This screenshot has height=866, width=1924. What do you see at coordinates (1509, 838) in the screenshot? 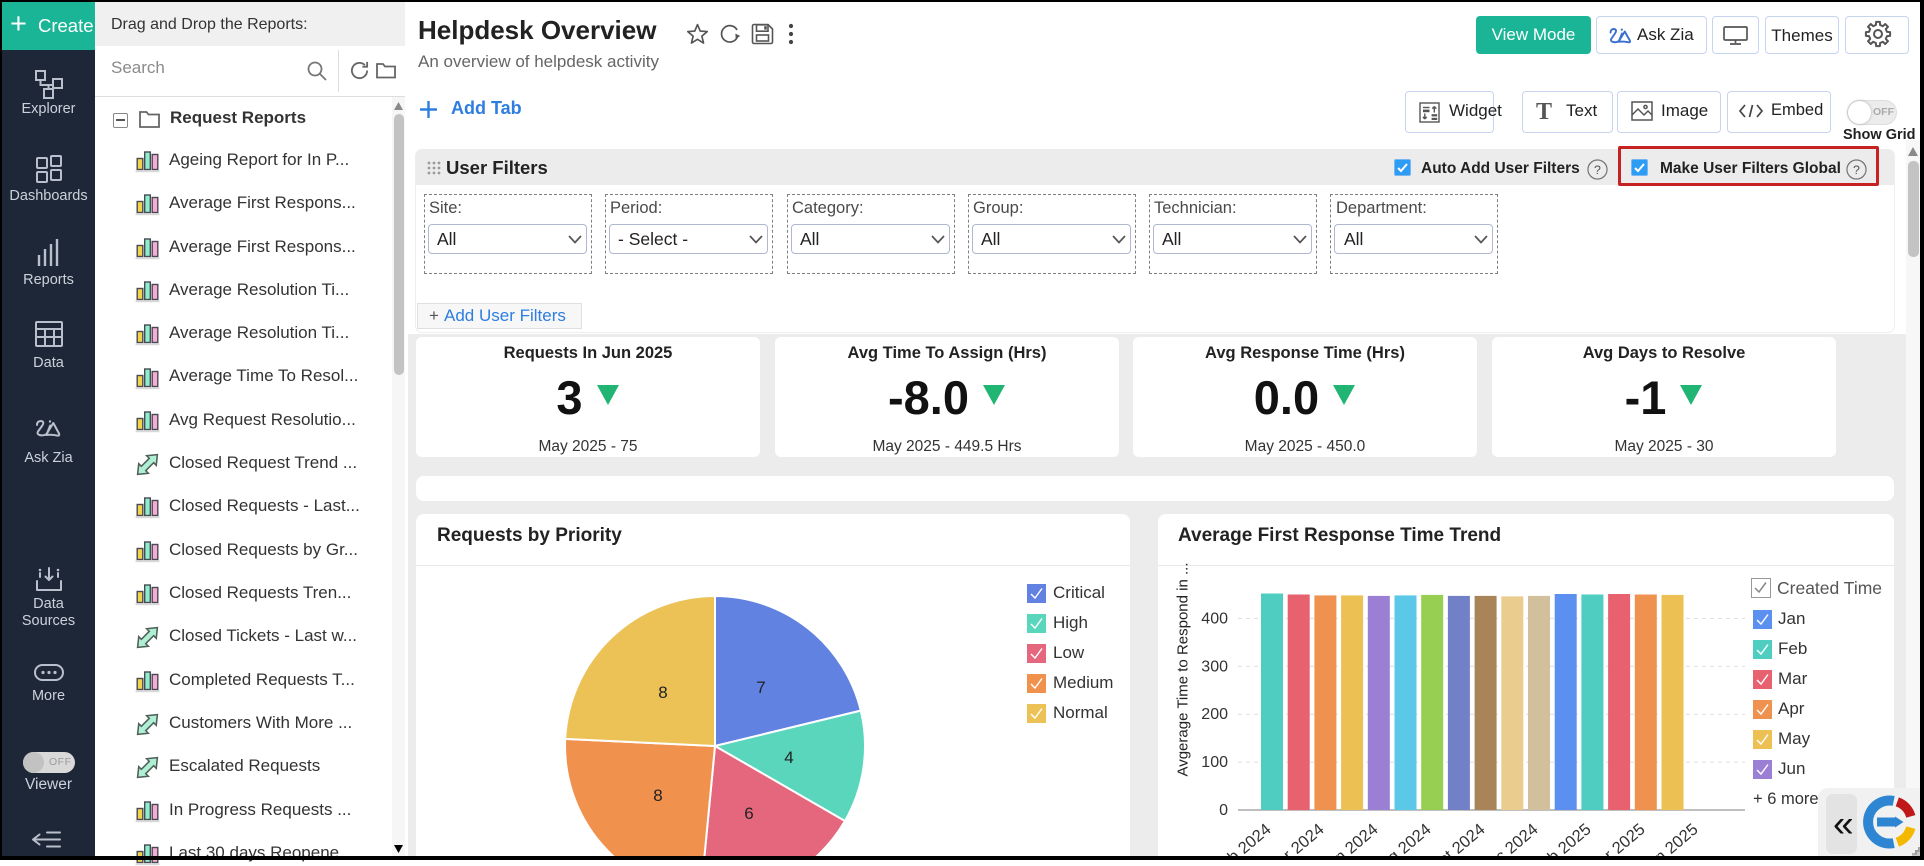
I see `svg-text: Dec 2024` at bounding box center [1509, 838].